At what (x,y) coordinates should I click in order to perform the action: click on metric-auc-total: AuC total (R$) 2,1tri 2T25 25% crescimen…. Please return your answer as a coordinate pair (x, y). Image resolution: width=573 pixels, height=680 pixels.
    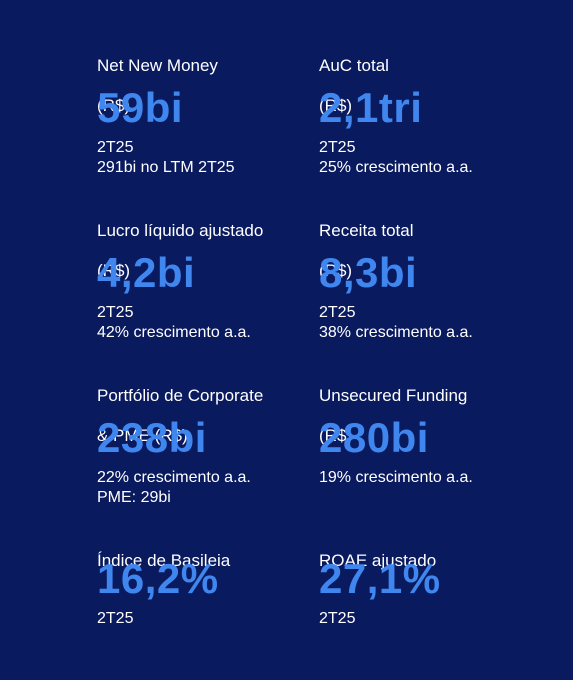
    Looking at the image, I should click on (428, 118).